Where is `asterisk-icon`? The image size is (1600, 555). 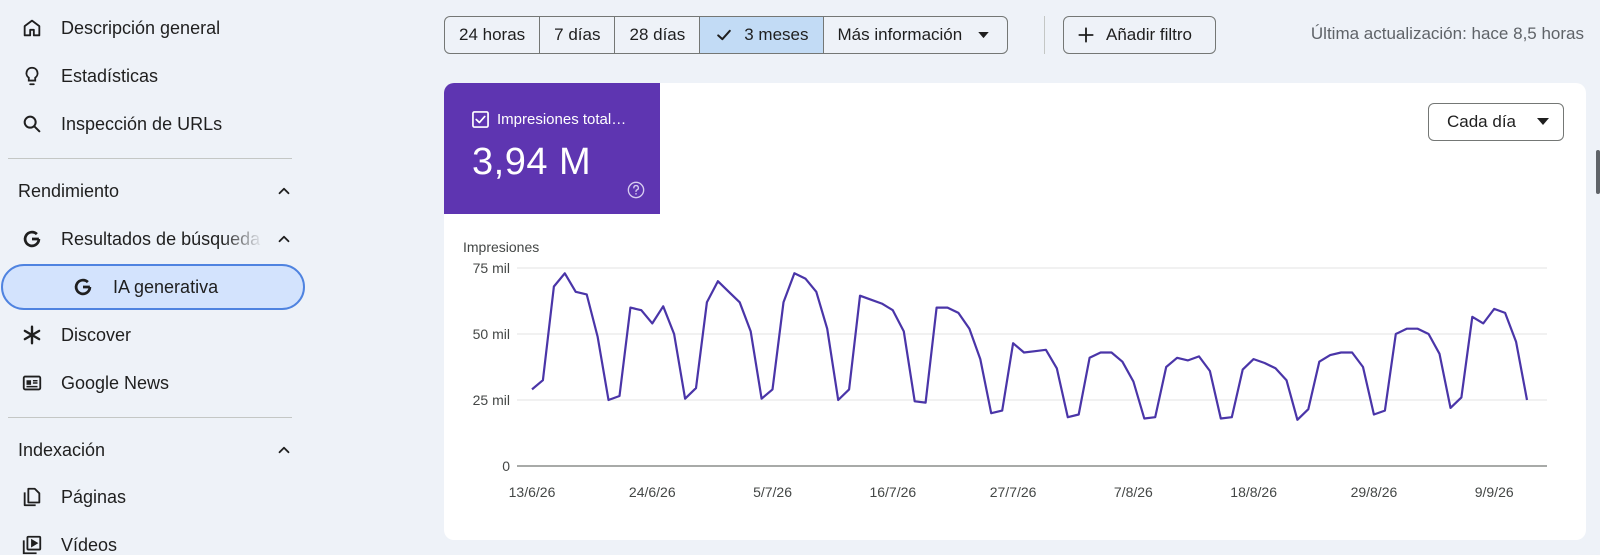 asterisk-icon is located at coordinates (32, 335).